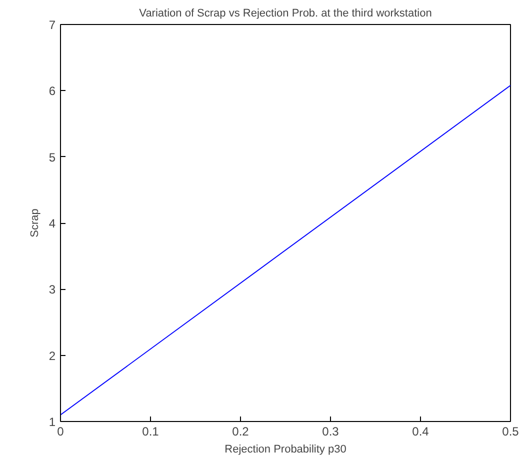  I want to click on x-tick-label: 0.2, so click(241, 431).